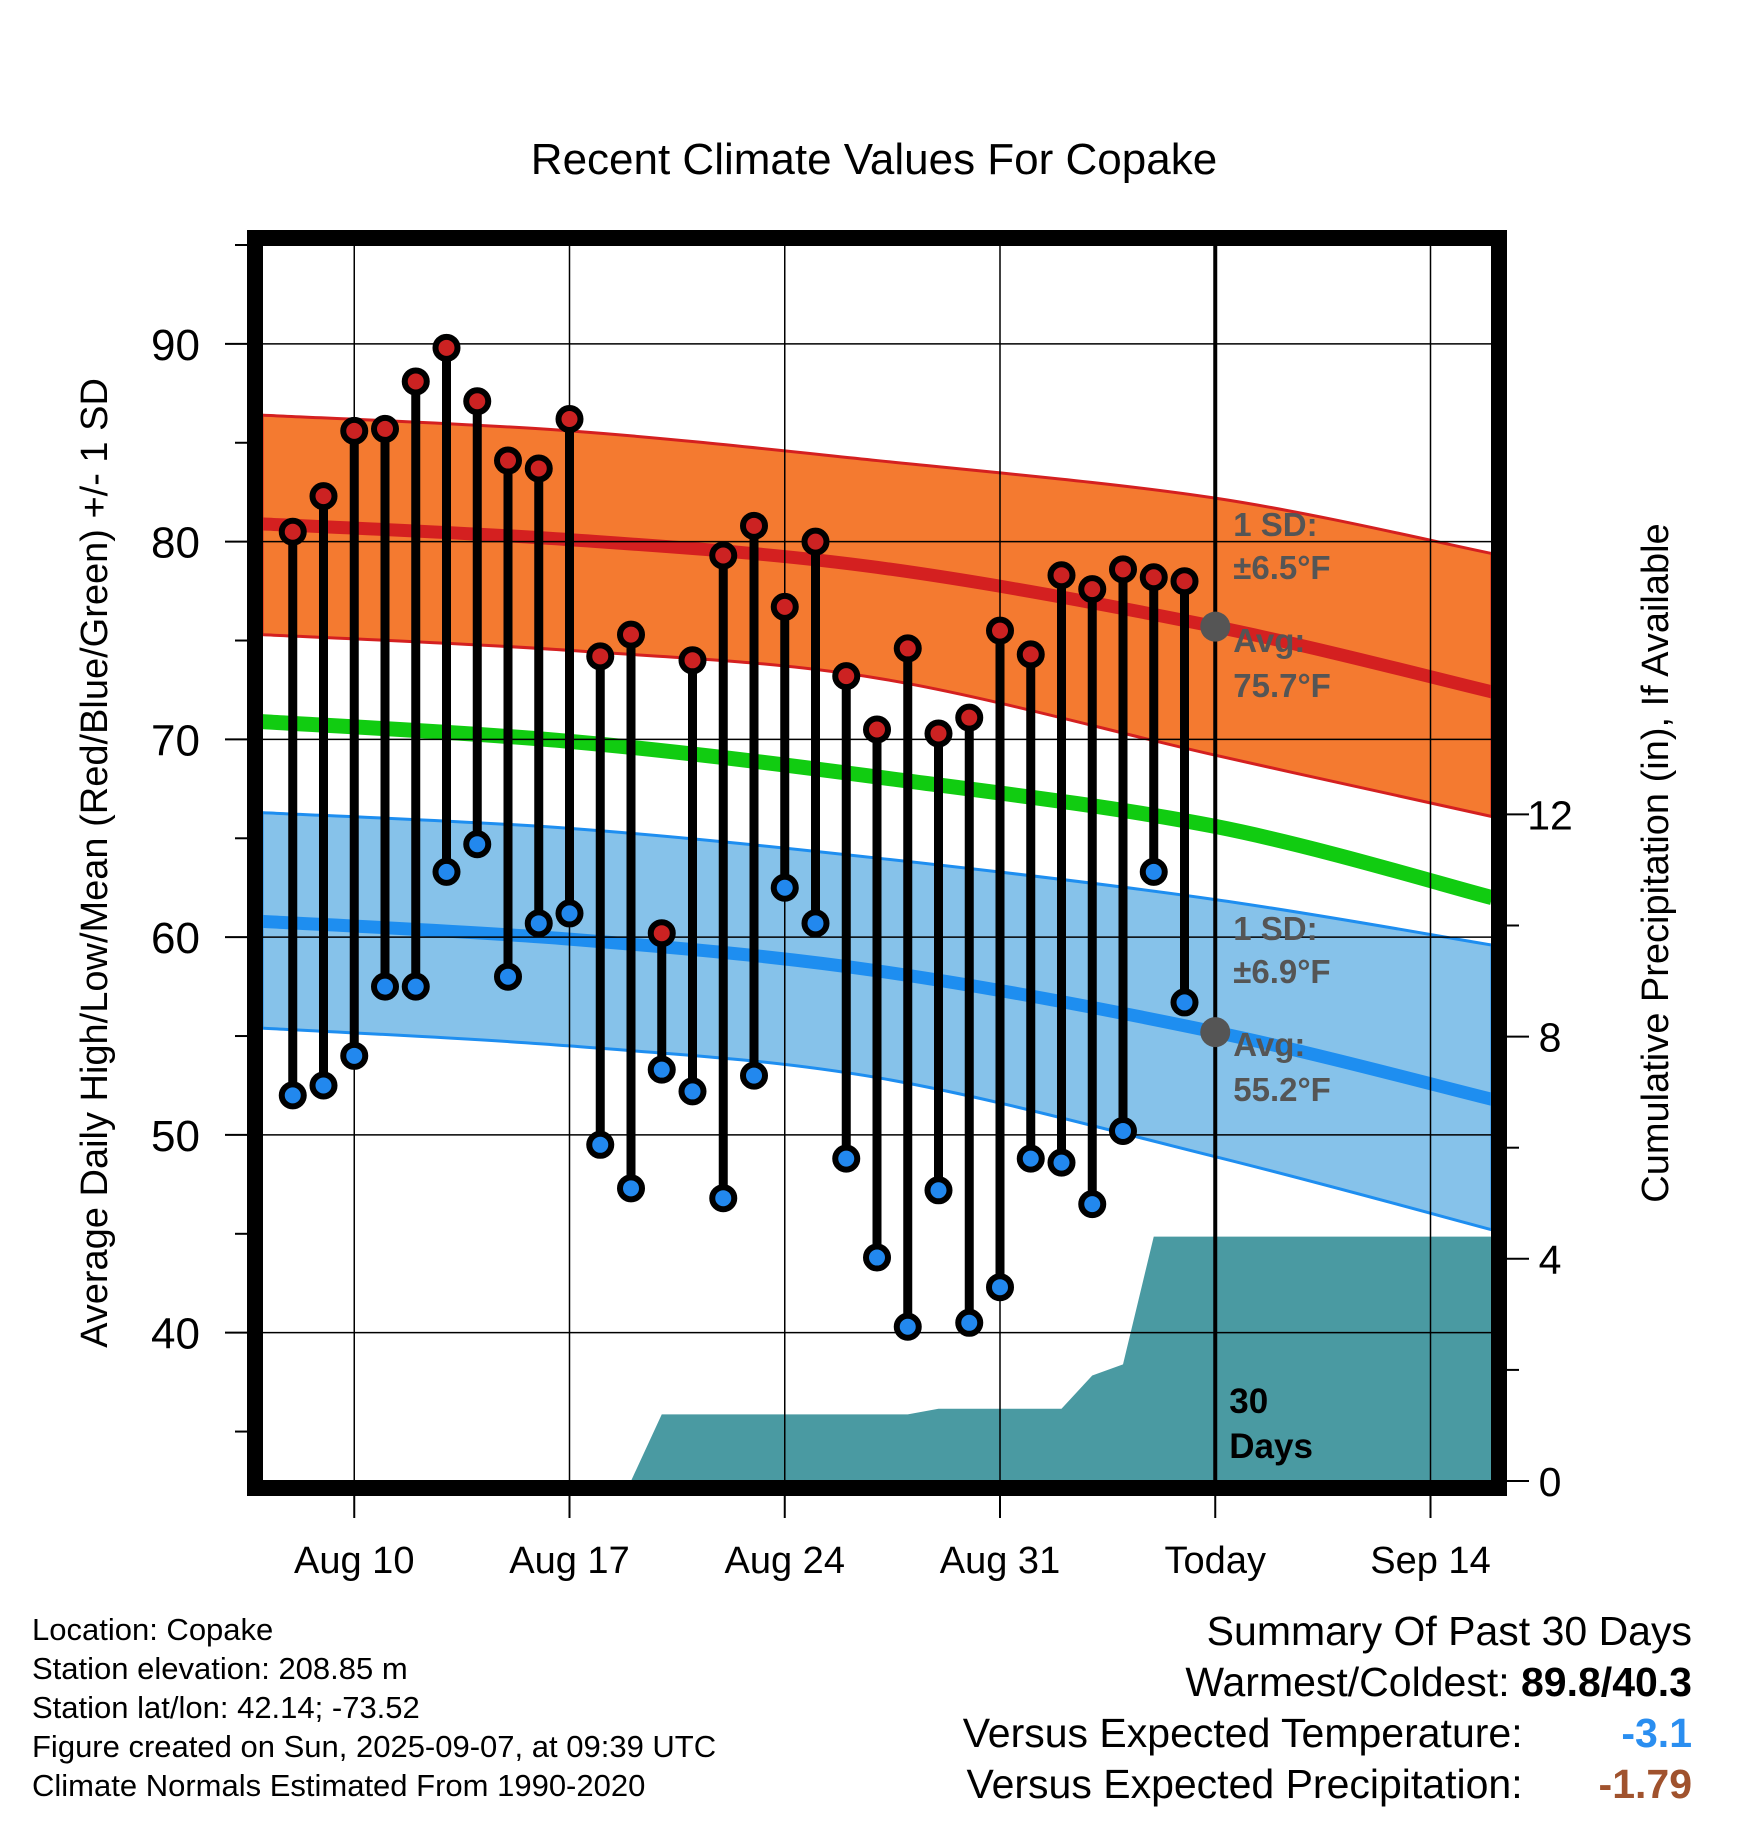 This screenshot has width=1748, height=1828. I want to click on low-avg-label: Avg:, so click(1269, 1044).